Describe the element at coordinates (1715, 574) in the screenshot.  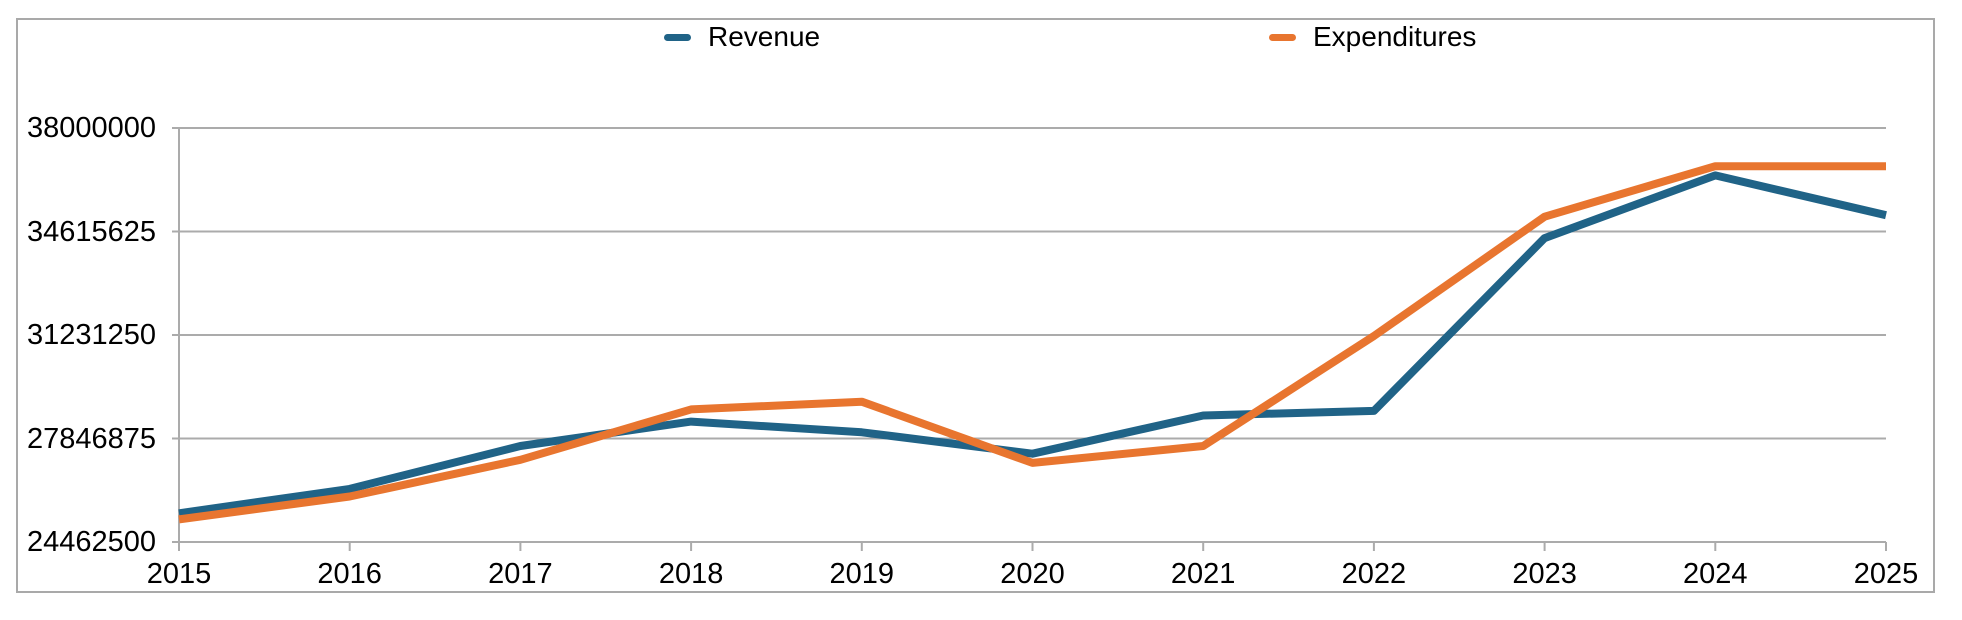
I see `x-axis-tick-label: 2024` at that location.